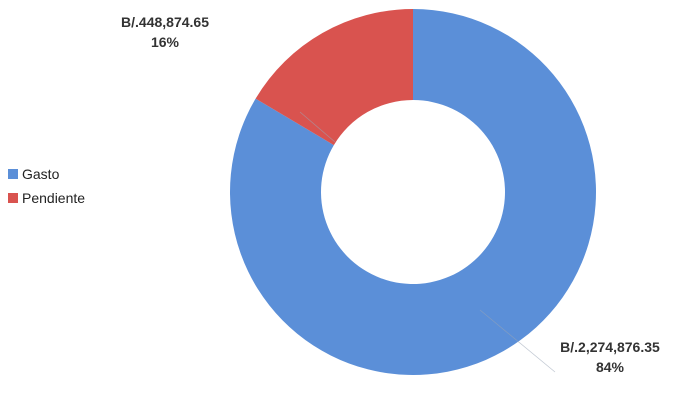 The image size is (685, 404). What do you see at coordinates (41, 174) in the screenshot?
I see `legend-label-gasto: Gasto` at bounding box center [41, 174].